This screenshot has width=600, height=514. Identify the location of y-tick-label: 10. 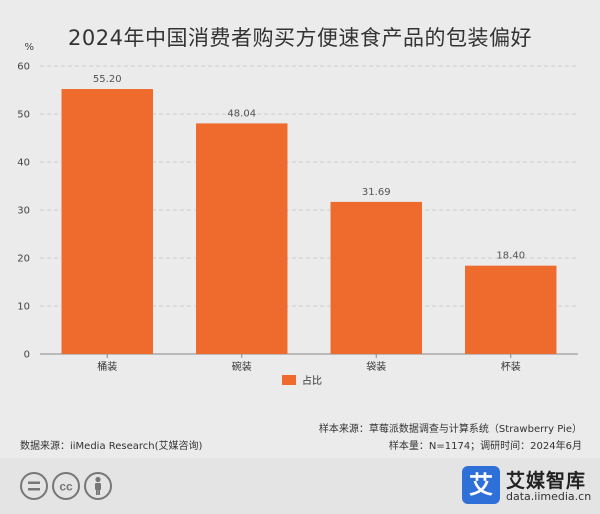
(23, 307).